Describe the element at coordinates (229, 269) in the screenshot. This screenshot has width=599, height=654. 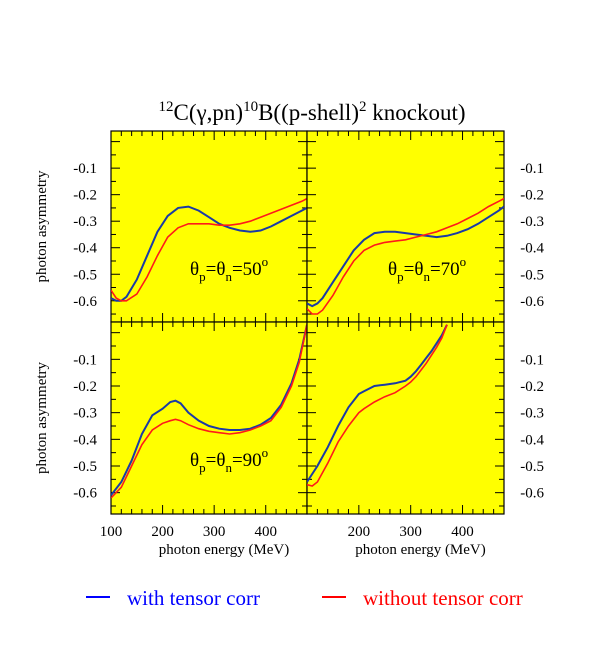
I see `panel-angle-label: θp=θn=50o` at that location.